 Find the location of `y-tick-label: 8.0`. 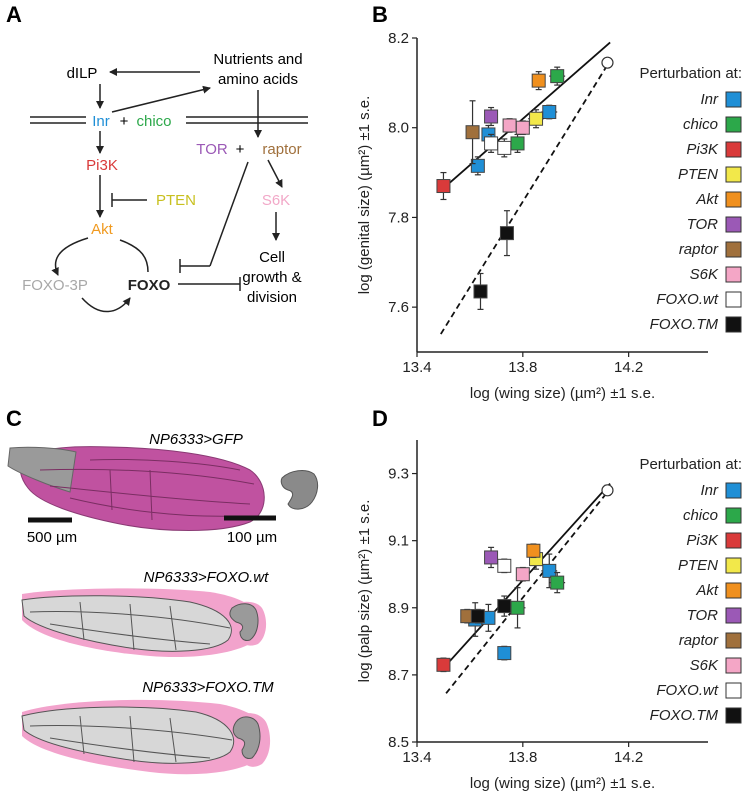

y-tick-label: 8.0 is located at coordinates (398, 128).